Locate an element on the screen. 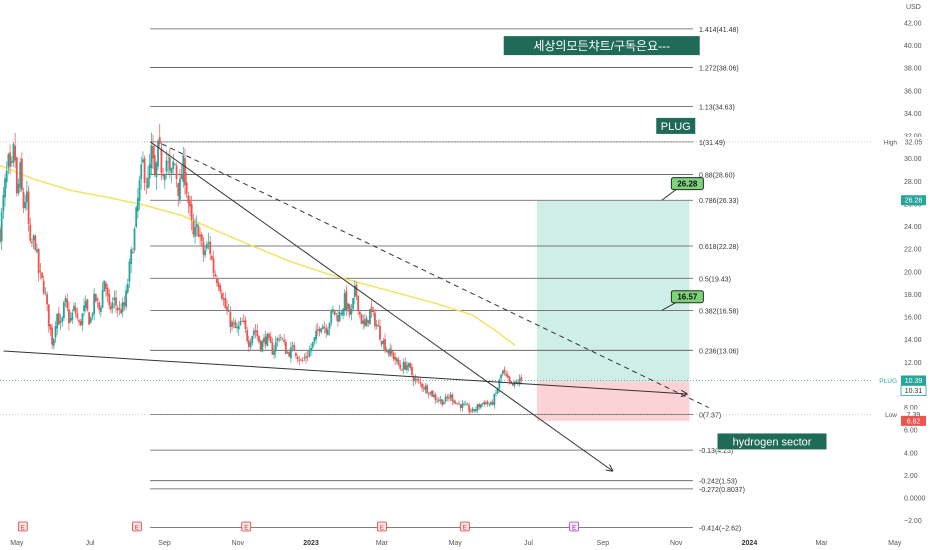 This screenshot has width=932, height=550. fib-level-label: 0.5(19.43) is located at coordinates (715, 279).